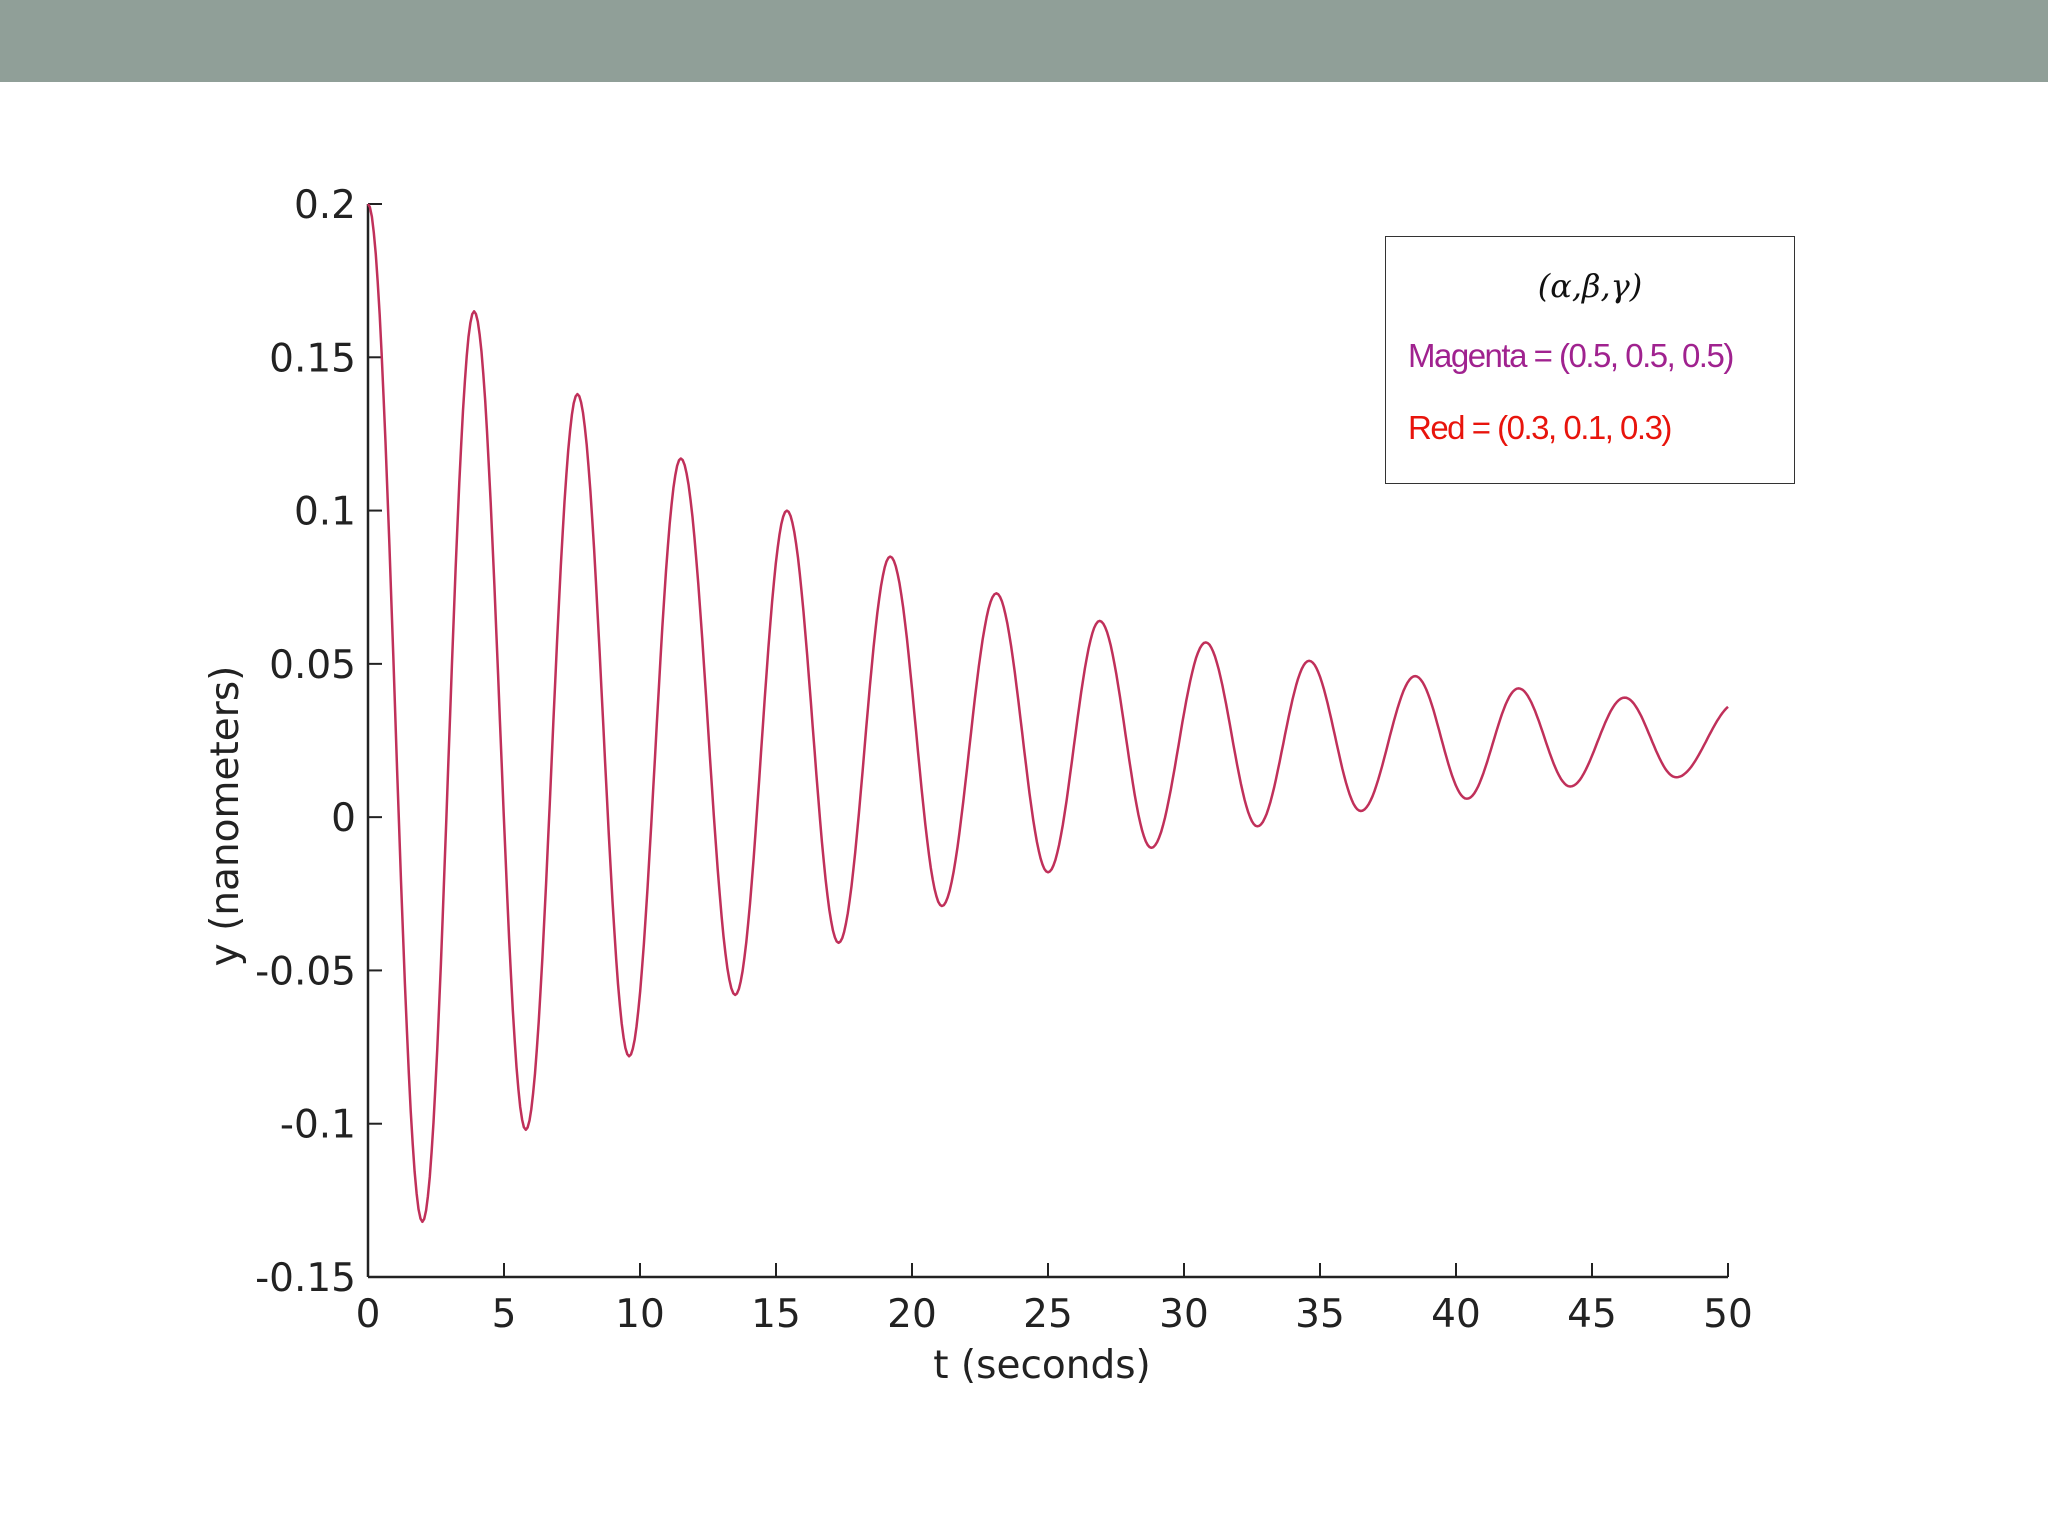 Image resolution: width=2048 pixels, height=1536 pixels. I want to click on y-tick-label: -0.15, so click(305, 1278).